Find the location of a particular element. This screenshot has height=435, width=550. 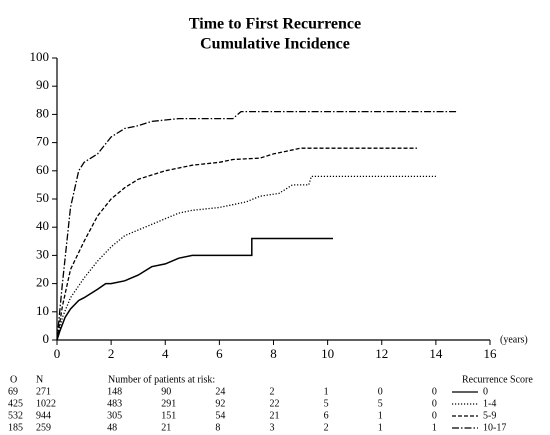

table-cell: 259 is located at coordinates (43, 427).